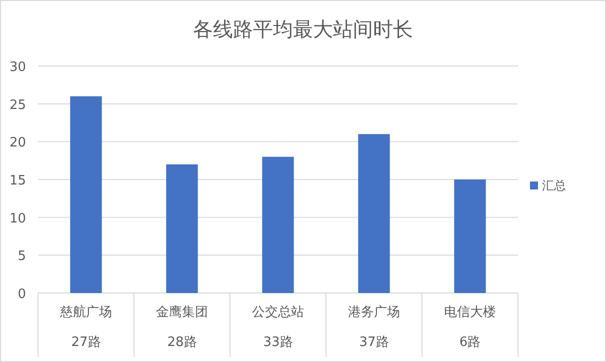 The image size is (606, 362). I want to click on y-tick-label: 0, so click(22, 294).